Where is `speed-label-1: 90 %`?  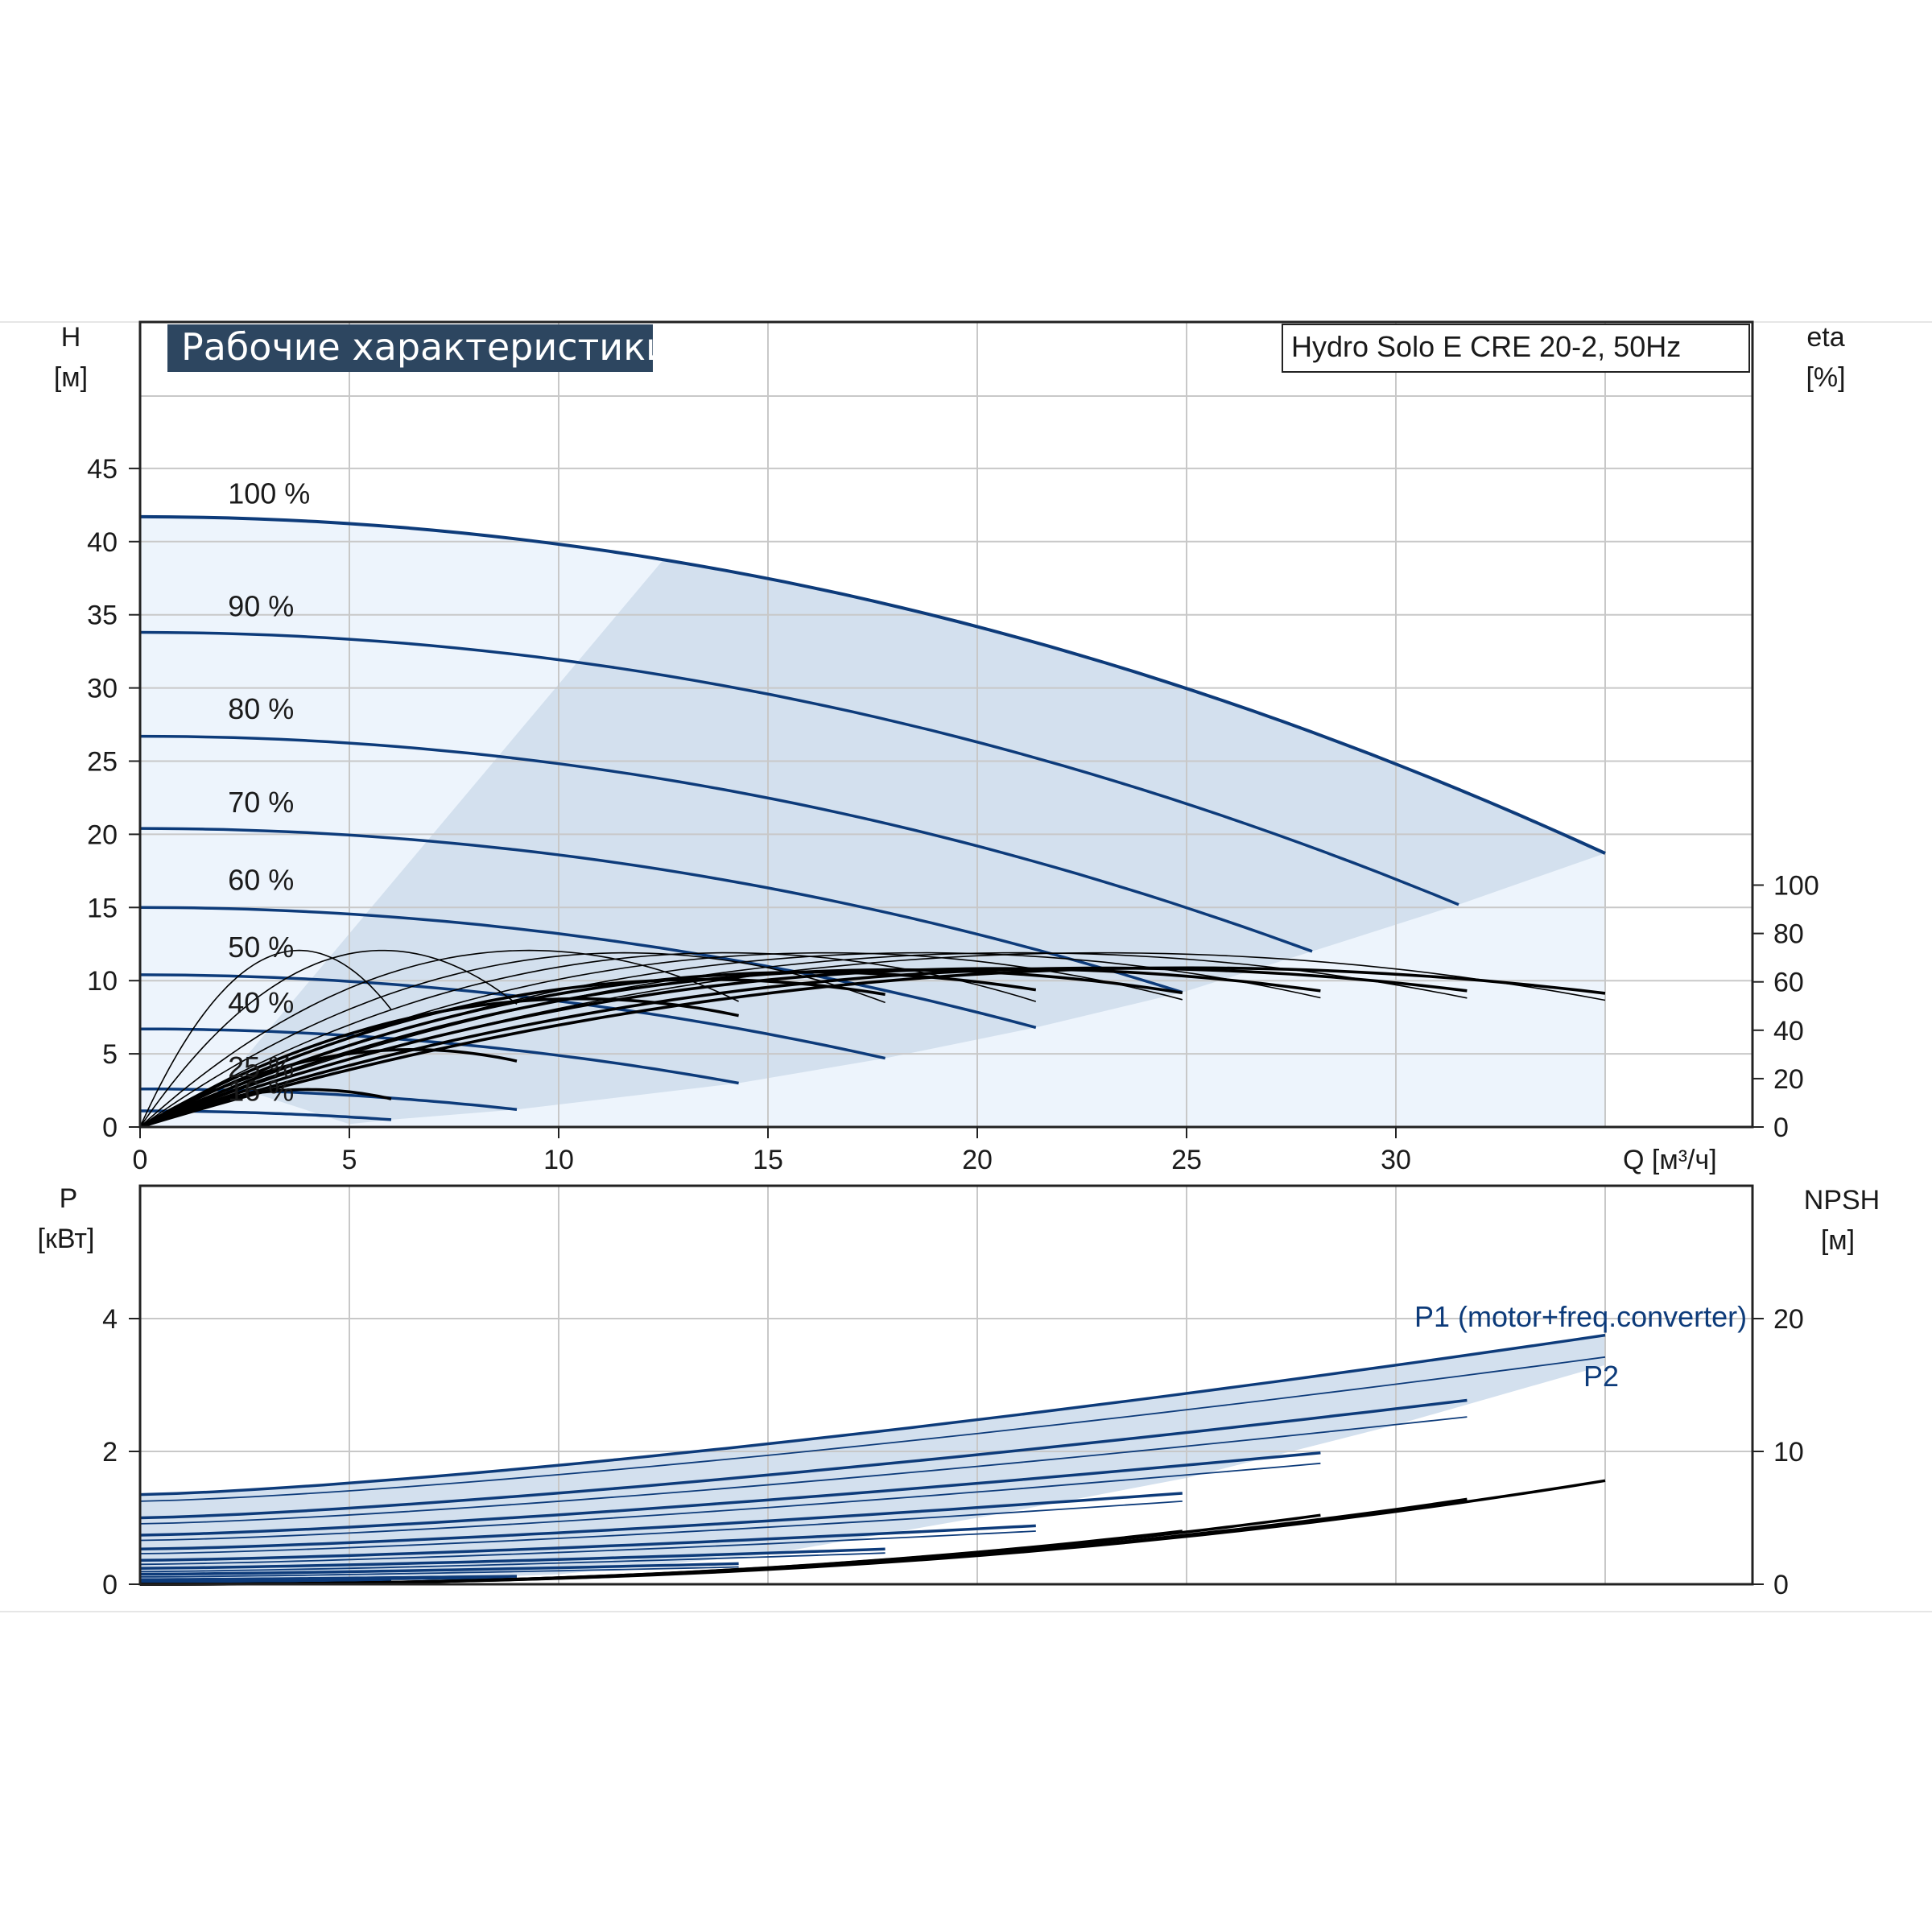
speed-label-1: 90 % is located at coordinates (261, 606).